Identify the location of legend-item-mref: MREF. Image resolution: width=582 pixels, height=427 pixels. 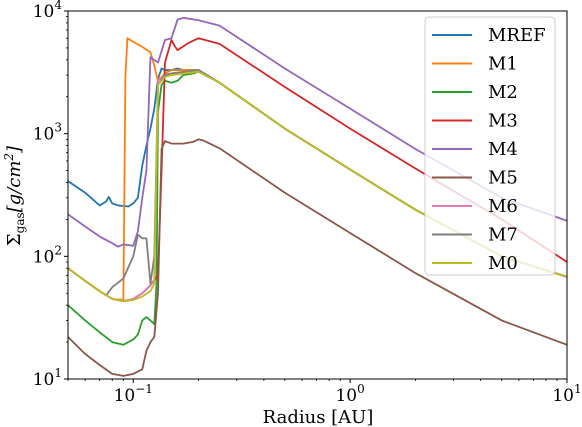
(489, 35).